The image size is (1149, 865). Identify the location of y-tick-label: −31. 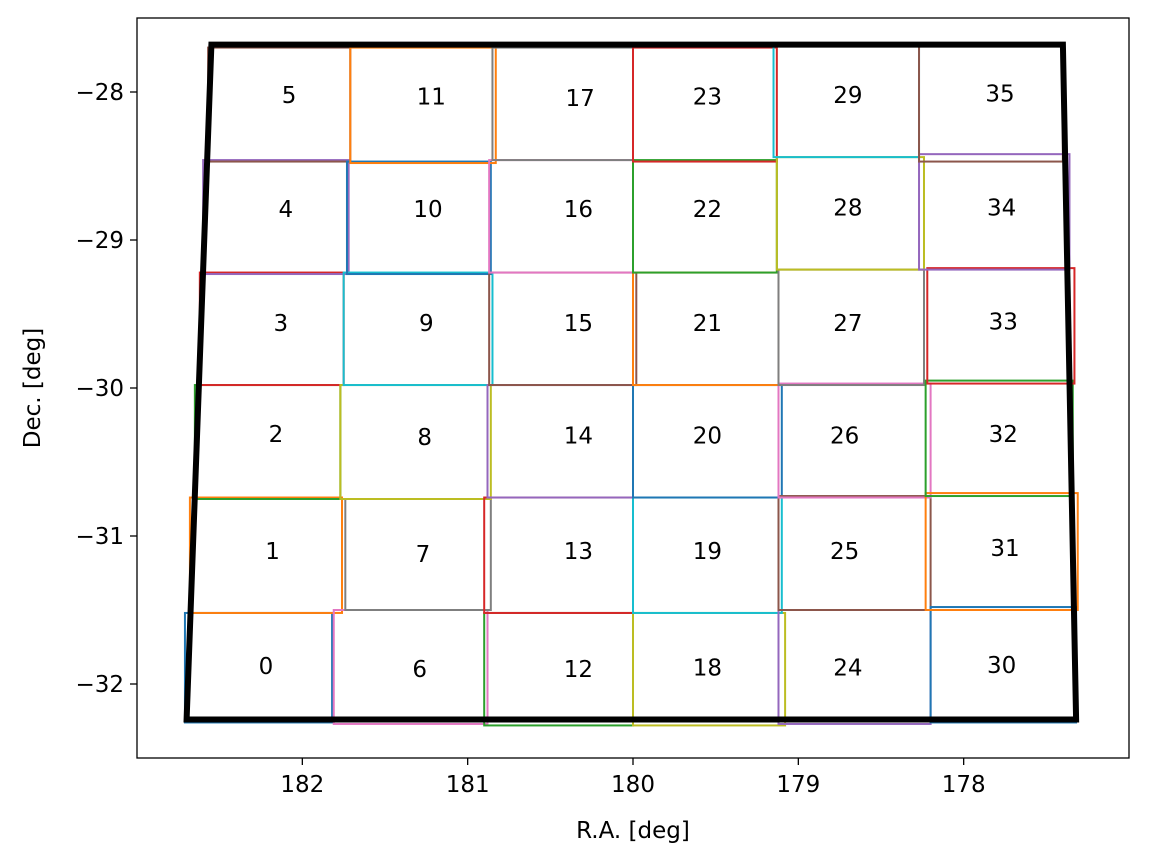
(99, 537).